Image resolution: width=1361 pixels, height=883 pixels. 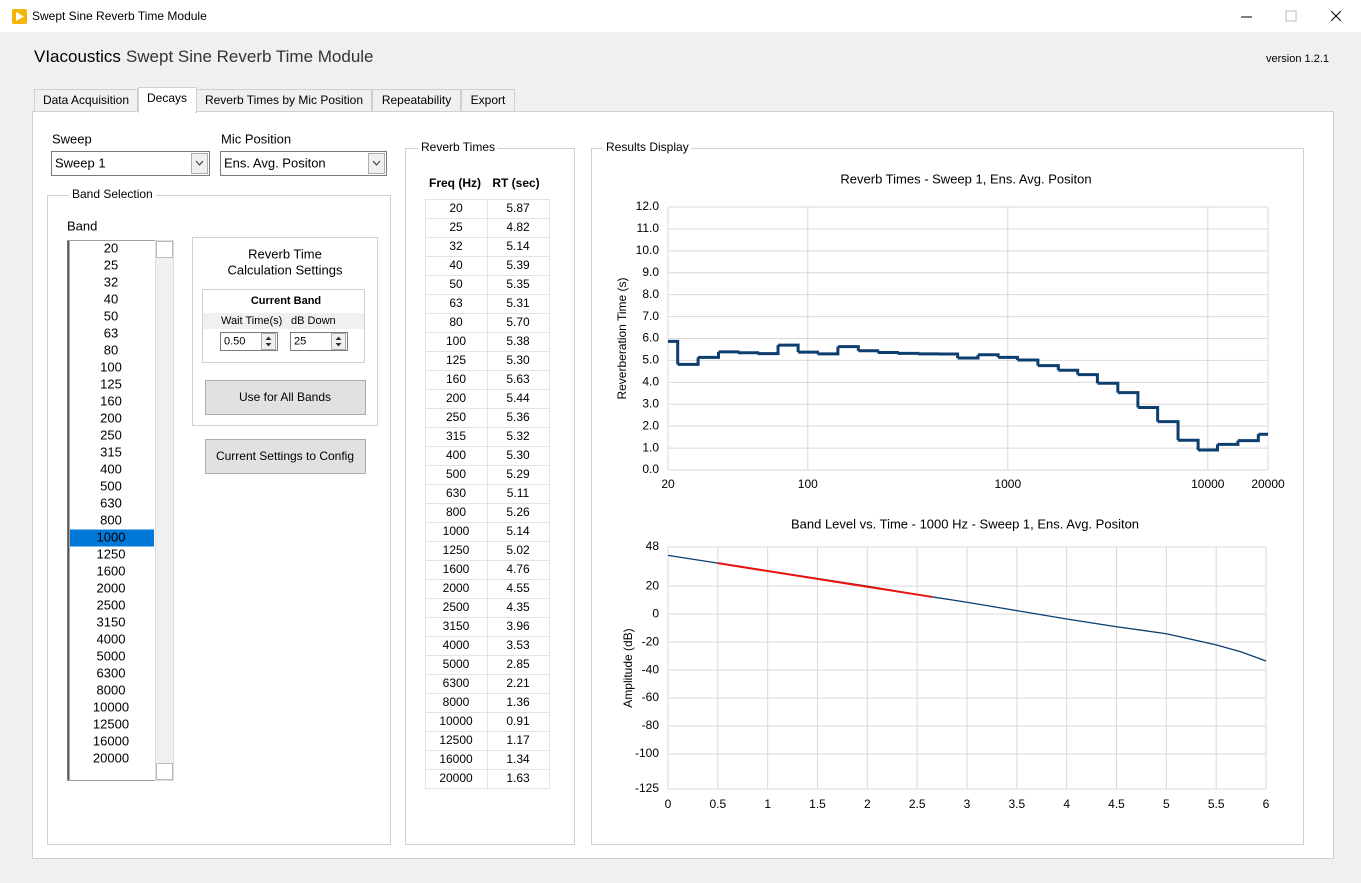 I want to click on close-button, so click(x=1336, y=16).